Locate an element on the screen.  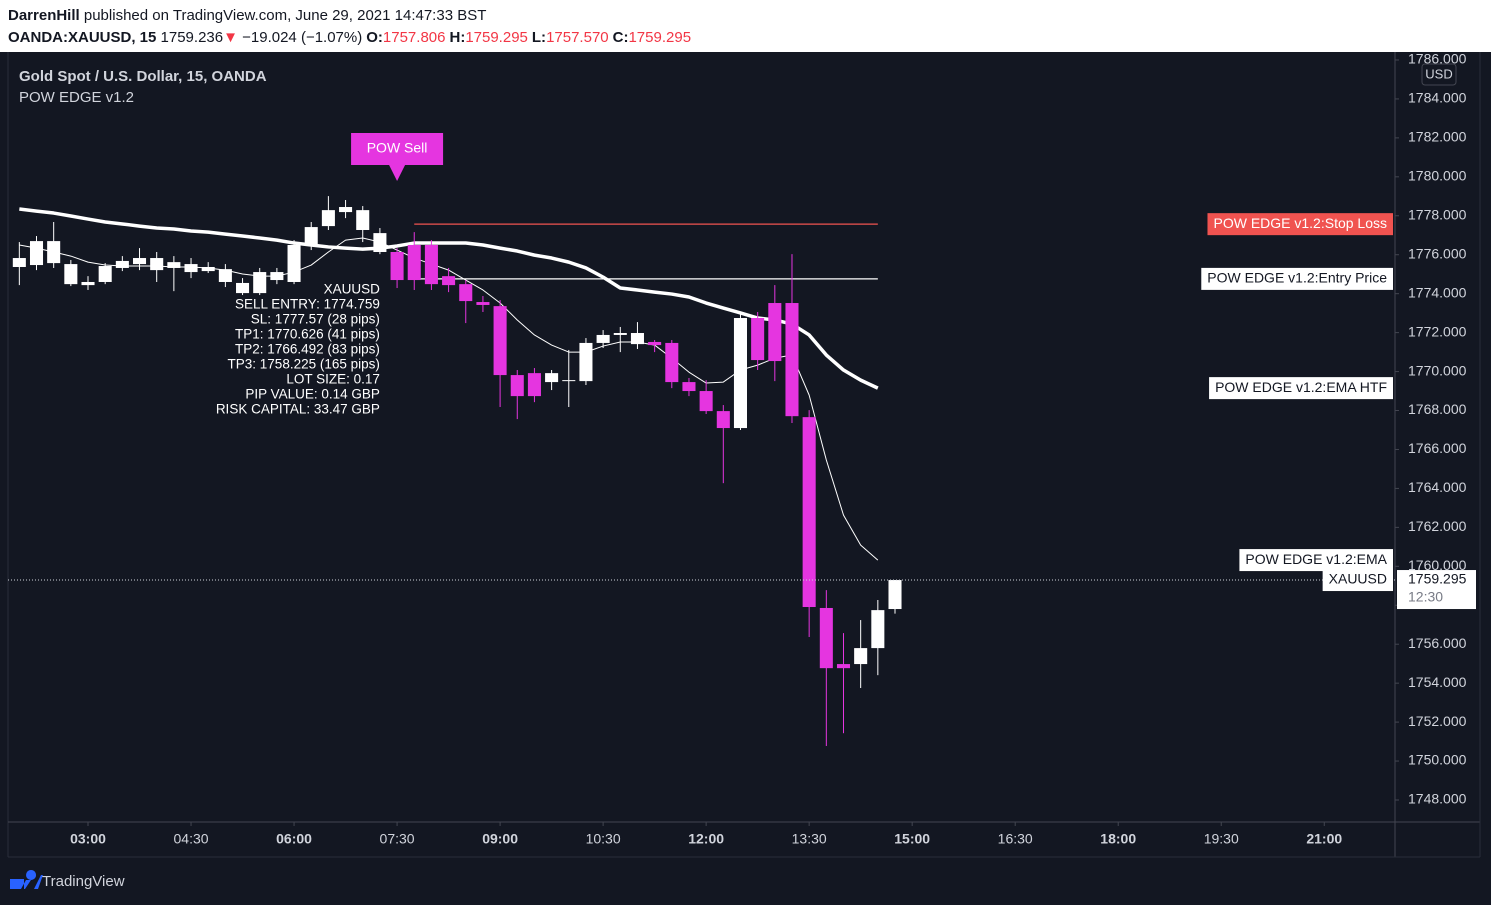
info-line: TP1: 1770.626 (41 pips) is located at coordinates (307, 334).